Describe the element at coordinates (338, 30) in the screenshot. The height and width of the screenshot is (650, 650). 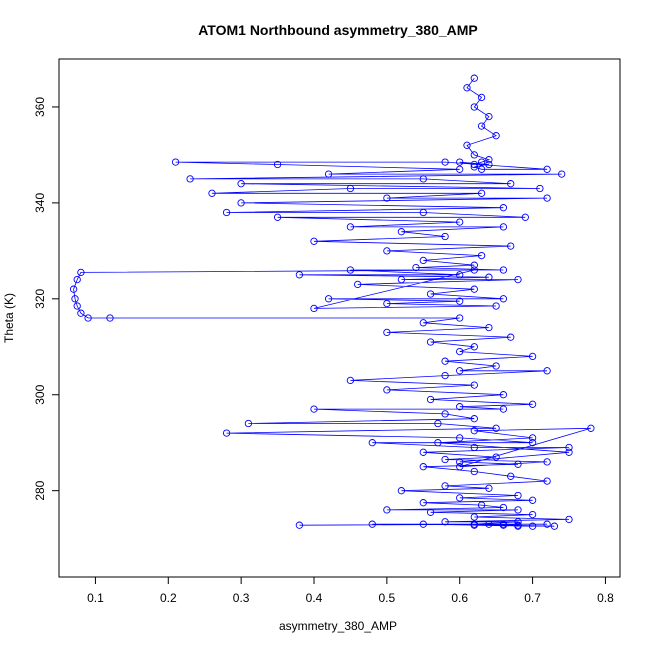
I see `chart-title: ATOM1 Northbound asymmetry_380_AMP` at that location.